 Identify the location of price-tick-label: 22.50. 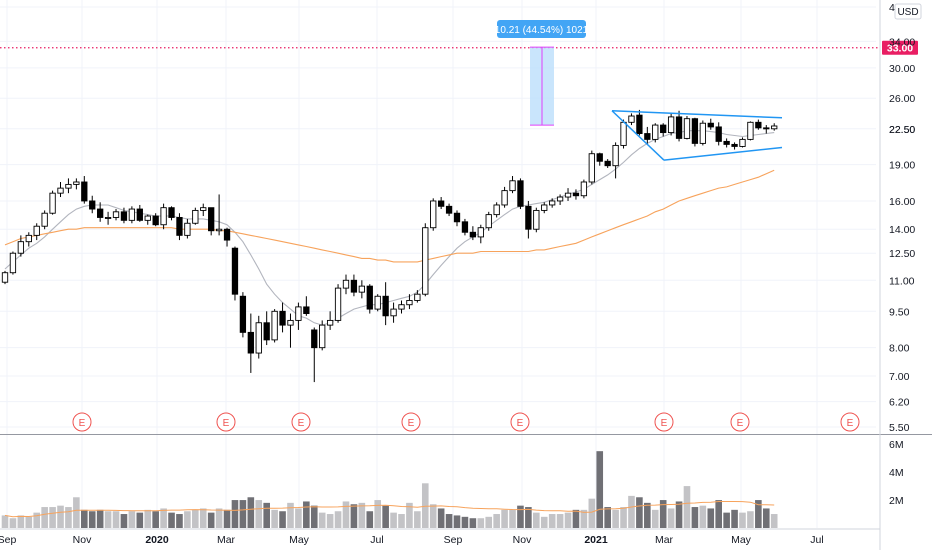
(902, 130).